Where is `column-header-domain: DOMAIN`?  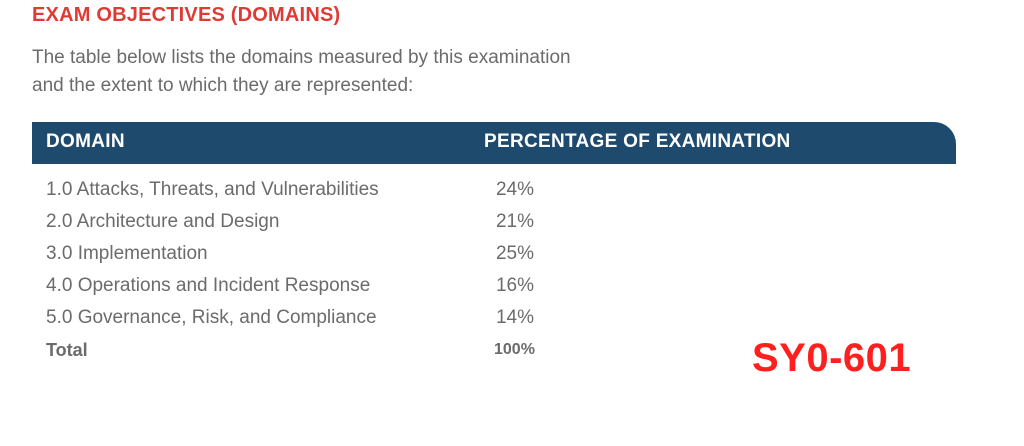
column-header-domain: DOMAIN is located at coordinates (85, 141).